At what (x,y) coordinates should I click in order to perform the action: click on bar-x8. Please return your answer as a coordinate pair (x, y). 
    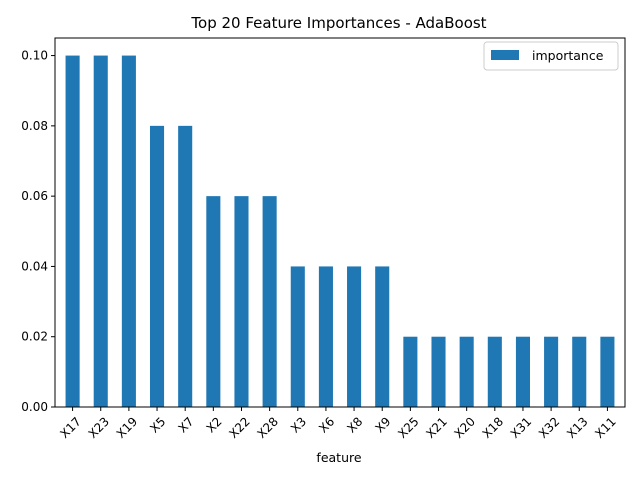
    Looking at the image, I should click on (354, 336).